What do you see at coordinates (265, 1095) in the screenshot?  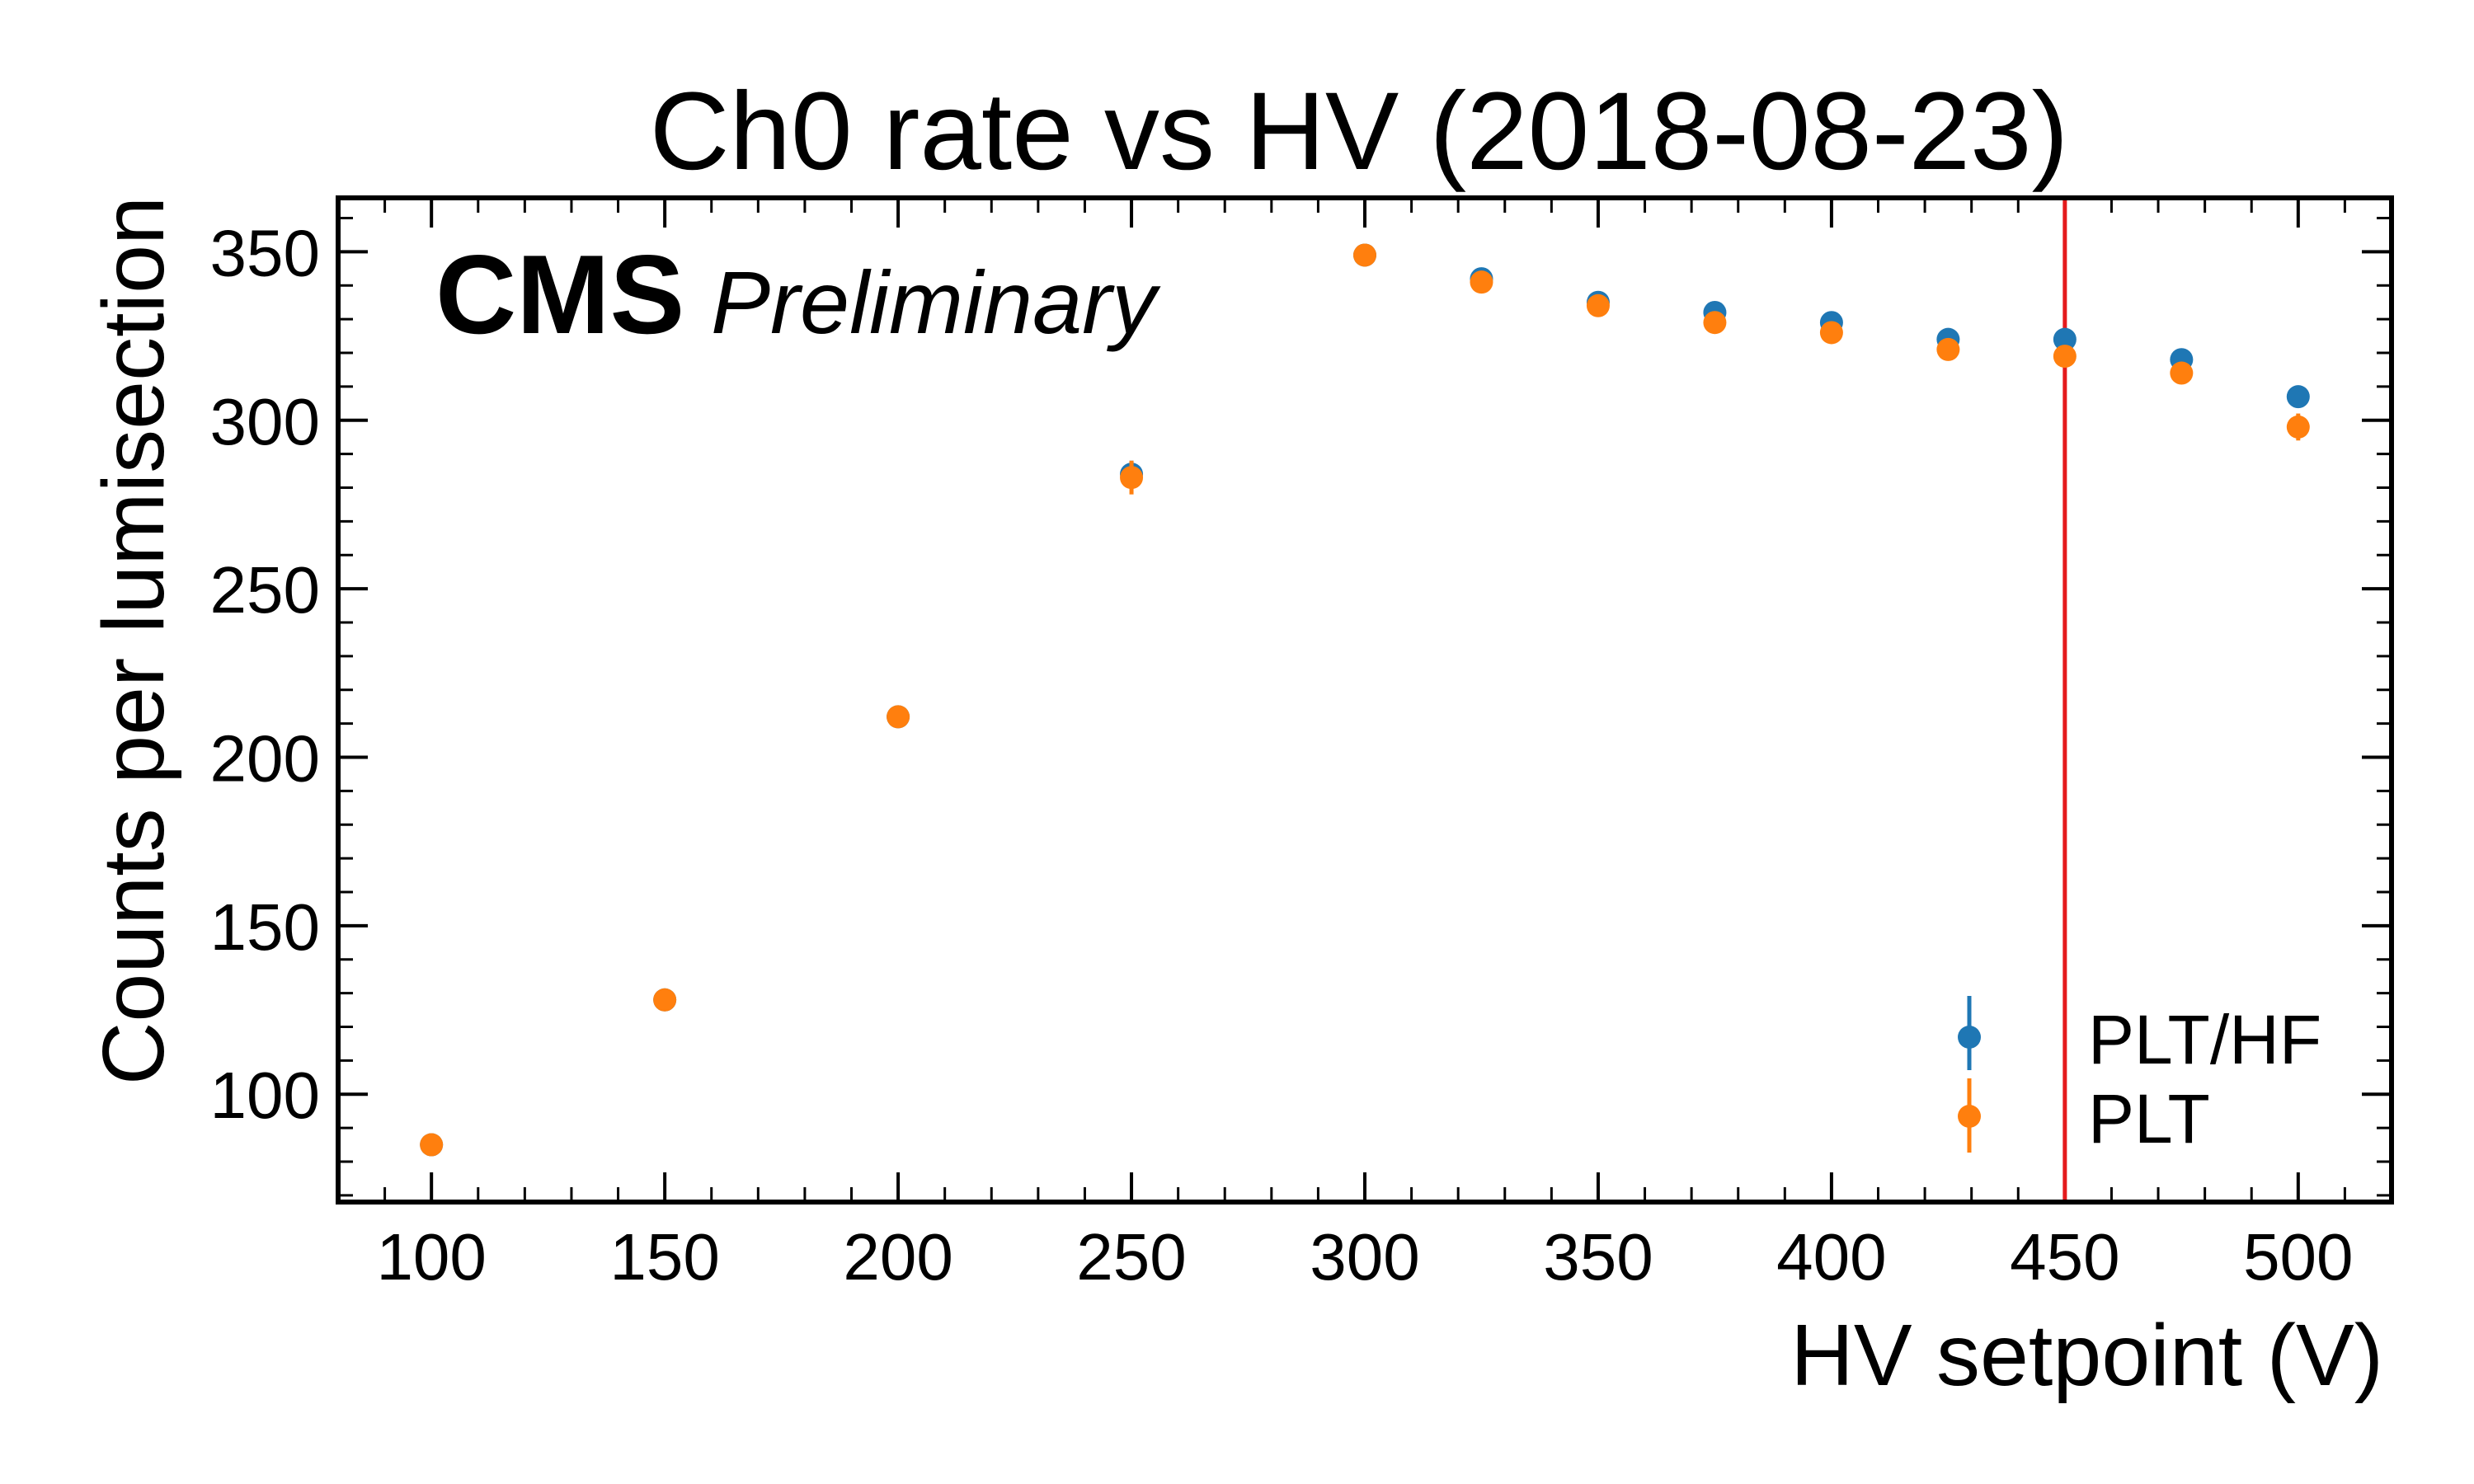 I see `y-tick-label: 100` at bounding box center [265, 1095].